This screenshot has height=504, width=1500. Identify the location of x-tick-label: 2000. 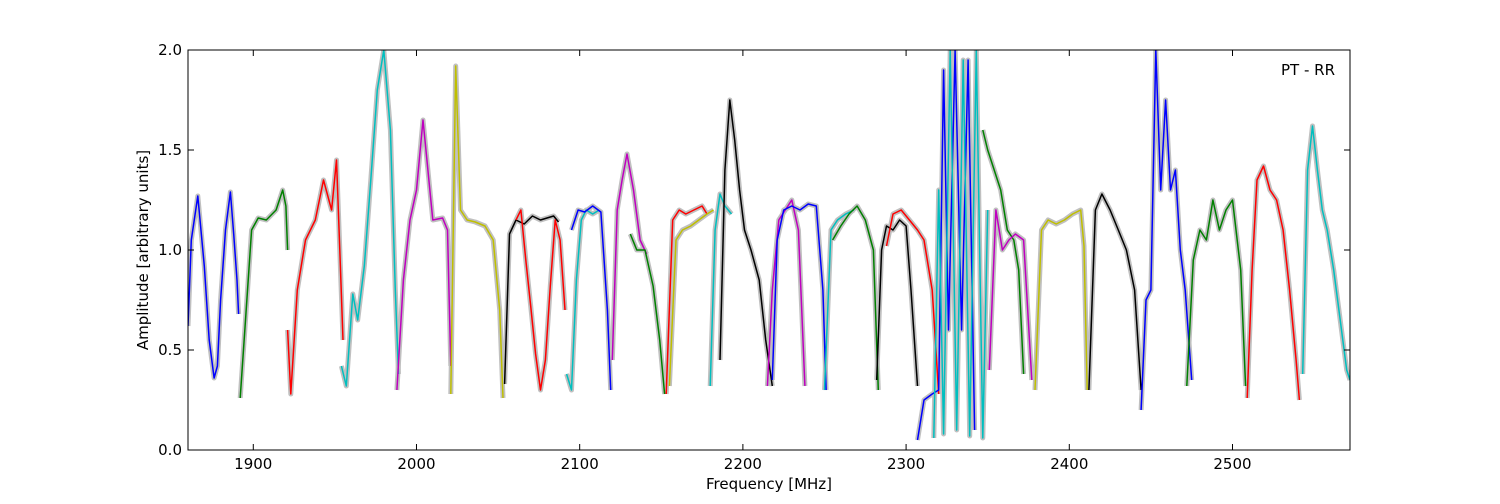
(416, 464).